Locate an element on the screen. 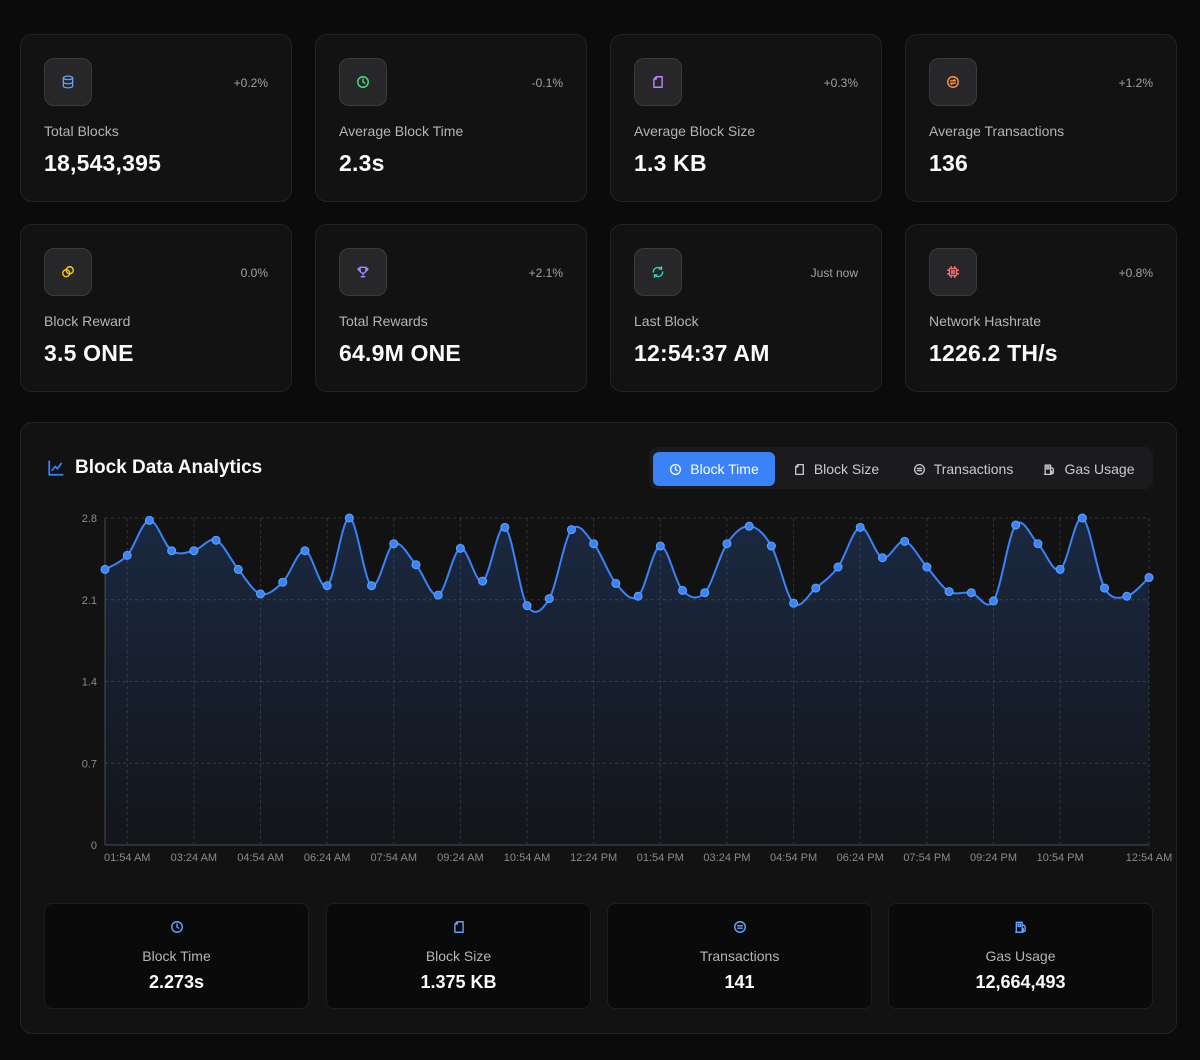 Image resolution: width=1200 pixels, height=1060 pixels. stat-label: Average Block Size is located at coordinates (695, 131).